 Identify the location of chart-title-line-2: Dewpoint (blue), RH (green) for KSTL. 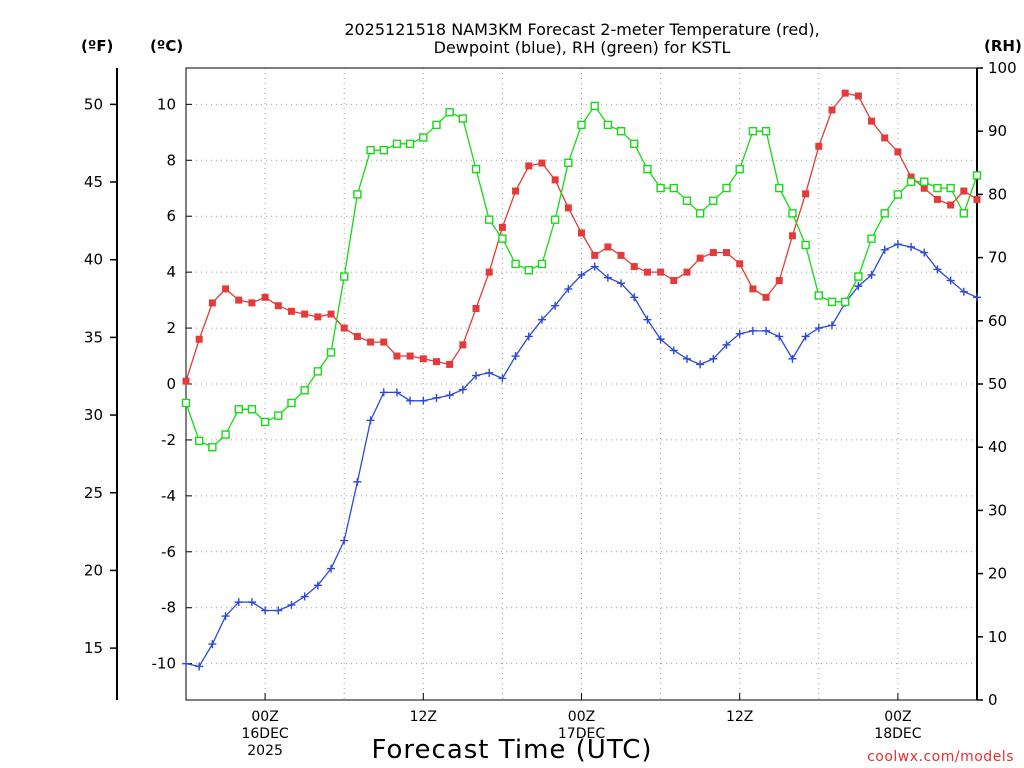
(582, 47).